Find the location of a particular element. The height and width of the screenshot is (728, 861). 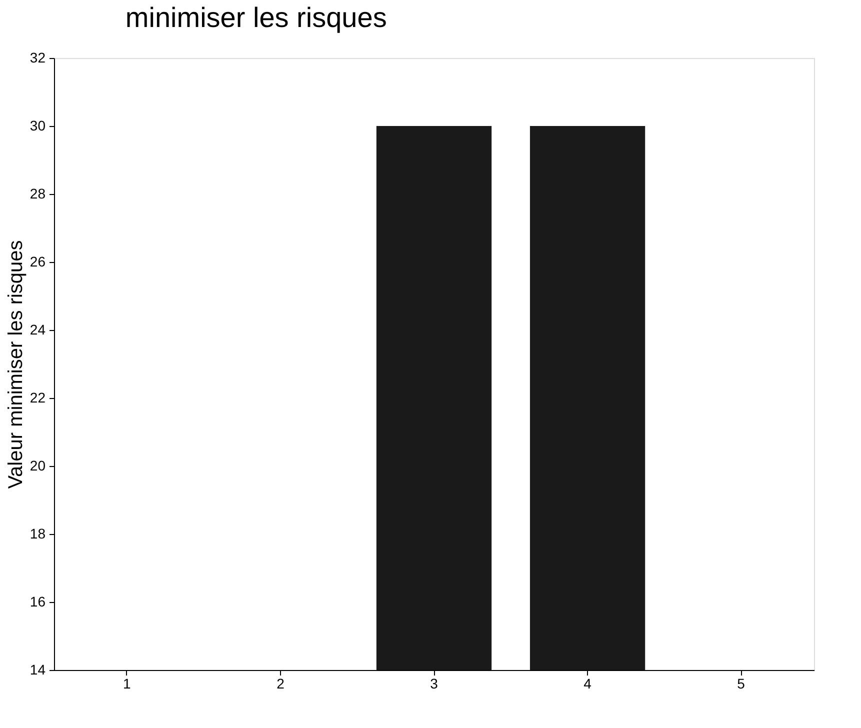

y-tick-label: 18 is located at coordinates (38, 534).